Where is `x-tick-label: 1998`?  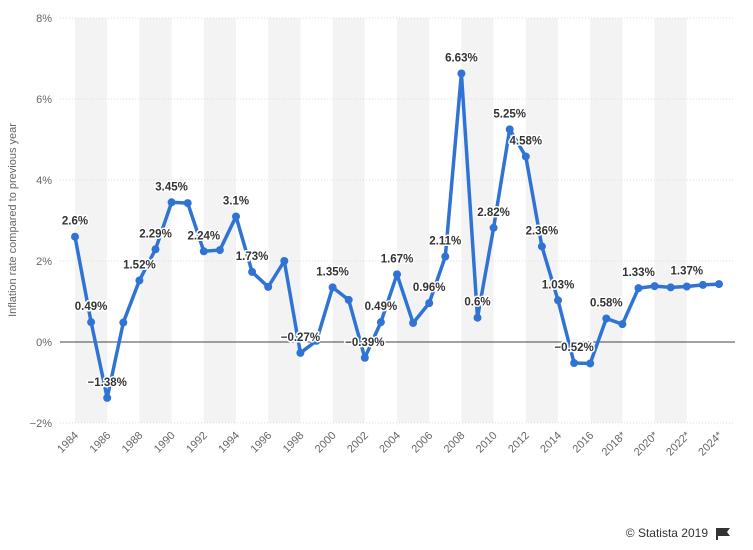 x-tick-label: 1998 is located at coordinates (294, 443).